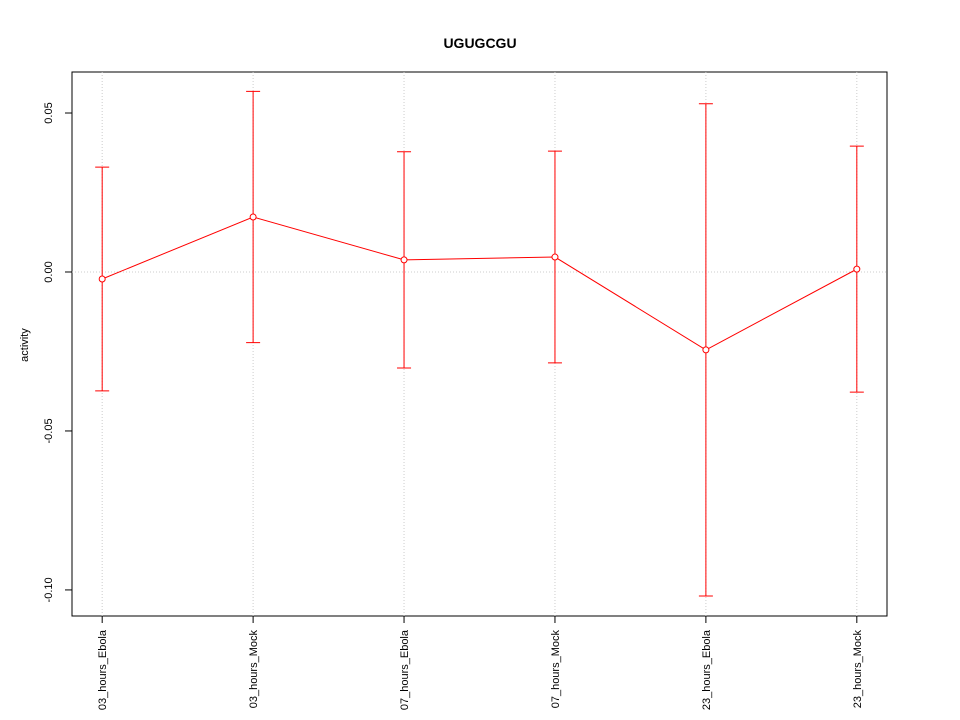 This screenshot has width=960, height=720. What do you see at coordinates (49, 271) in the screenshot?
I see `y-tick-label: 0.00` at bounding box center [49, 271].